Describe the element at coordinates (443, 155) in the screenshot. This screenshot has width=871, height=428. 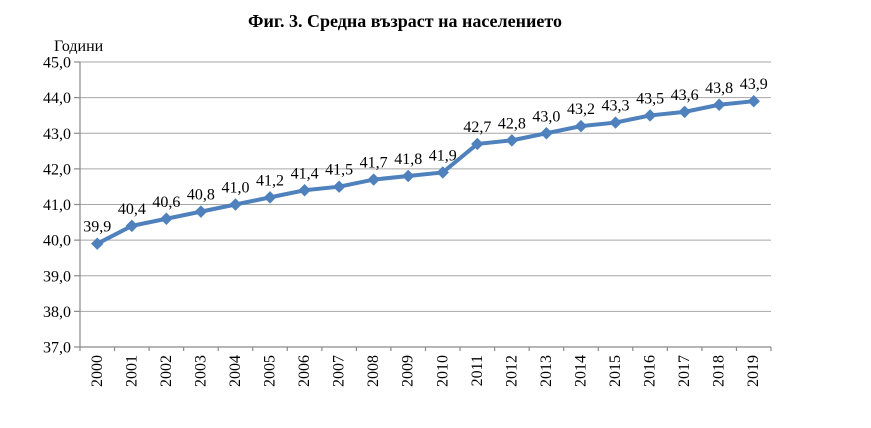
I see `data-point-label: 41,9` at that location.